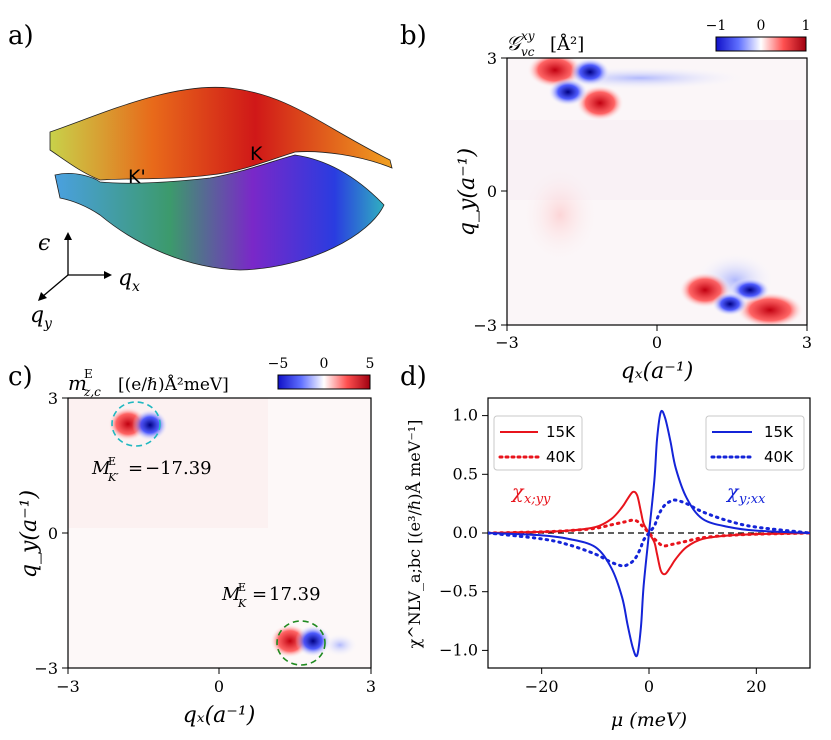 Image resolution: width=831 pixels, height=740 pixels. I want to click on panel-c-title-symbol: m, so click(77, 383).